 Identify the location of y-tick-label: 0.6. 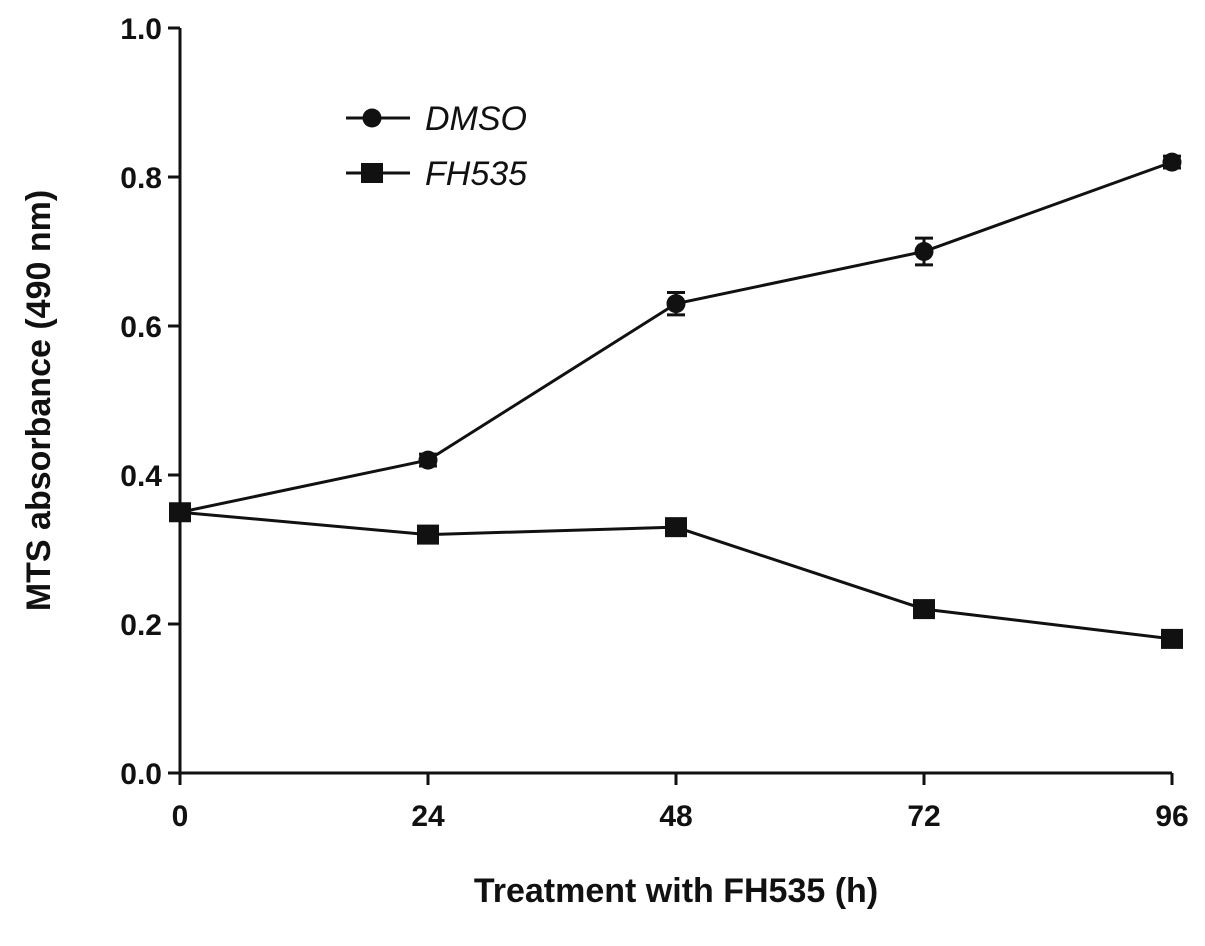
(141, 327).